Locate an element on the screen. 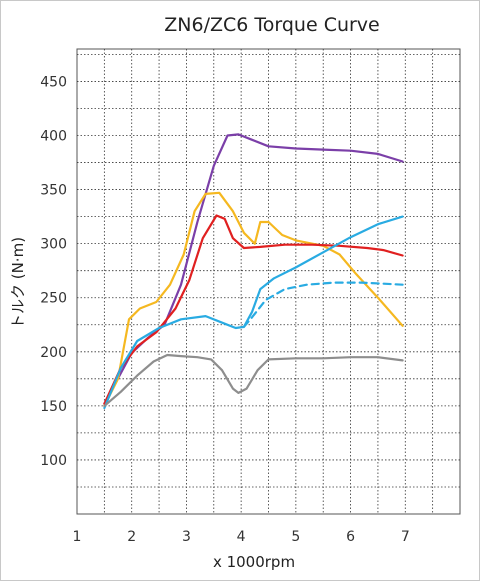 This screenshot has height=582, width=480. x-tick-label: 2 is located at coordinates (131, 537).